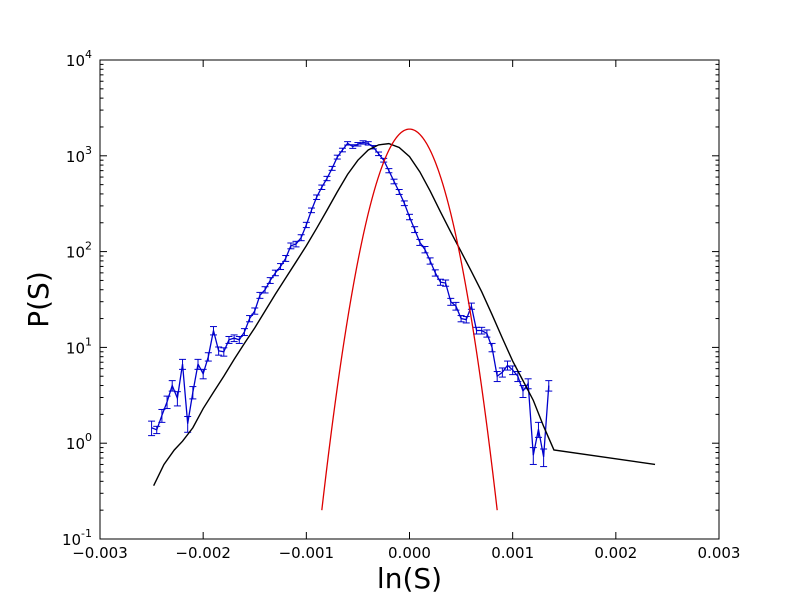 The width and height of the screenshot is (800, 600). What do you see at coordinates (409, 553) in the screenshot?
I see `x-tick-label: 0.000` at bounding box center [409, 553].